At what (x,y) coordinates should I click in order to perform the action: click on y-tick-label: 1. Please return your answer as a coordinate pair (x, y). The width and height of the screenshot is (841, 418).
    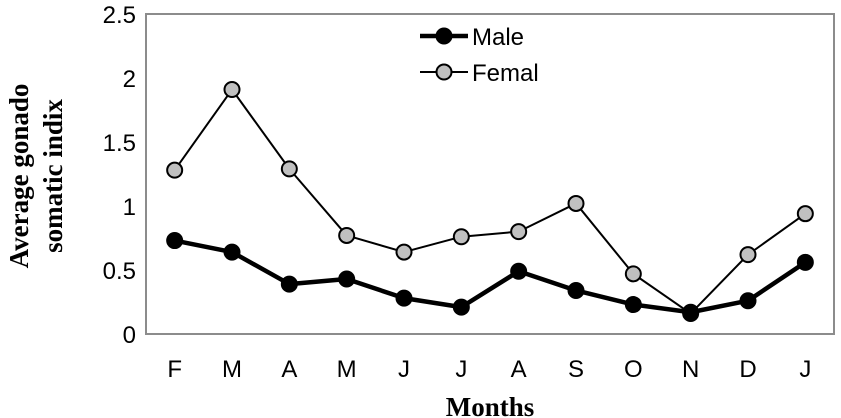
    Looking at the image, I should click on (129, 207).